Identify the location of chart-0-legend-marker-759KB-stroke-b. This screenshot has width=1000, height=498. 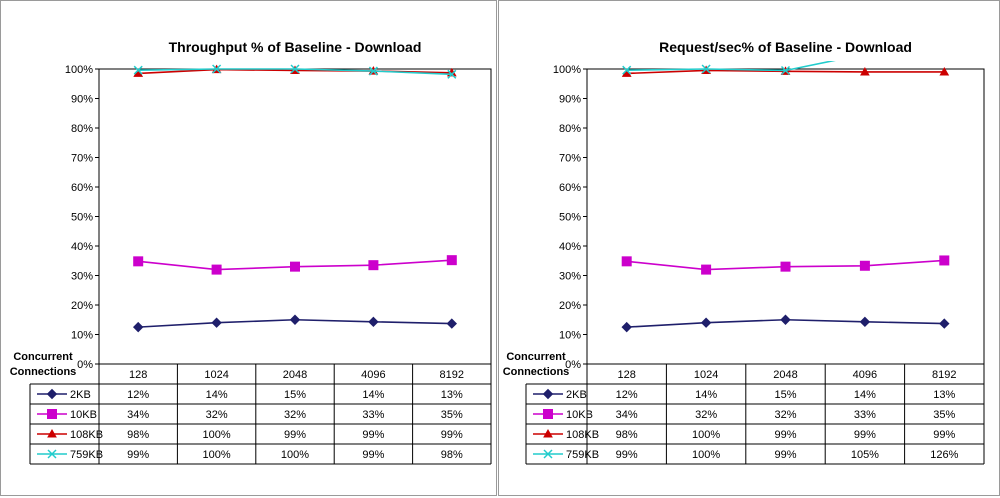
(52, 454).